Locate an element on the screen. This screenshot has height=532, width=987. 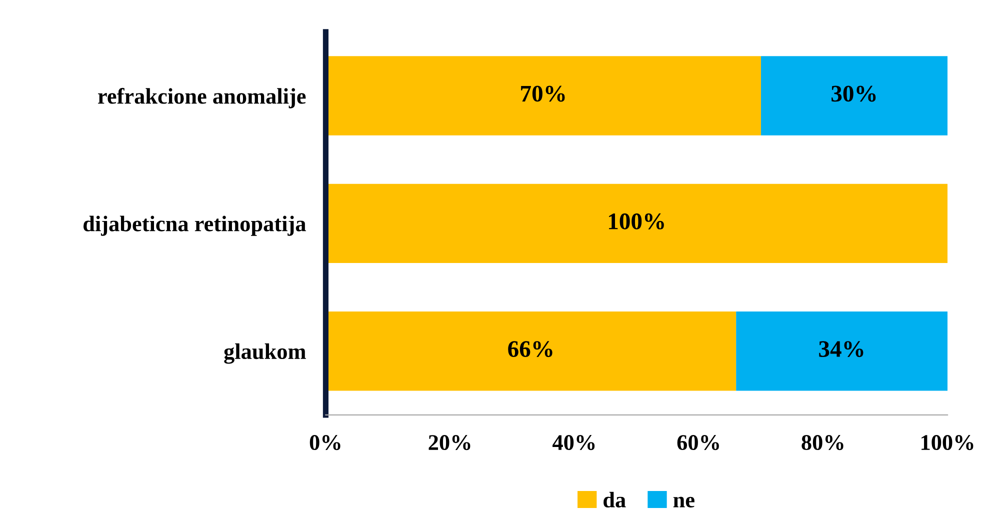
x-tick-label: 80% is located at coordinates (823, 442).